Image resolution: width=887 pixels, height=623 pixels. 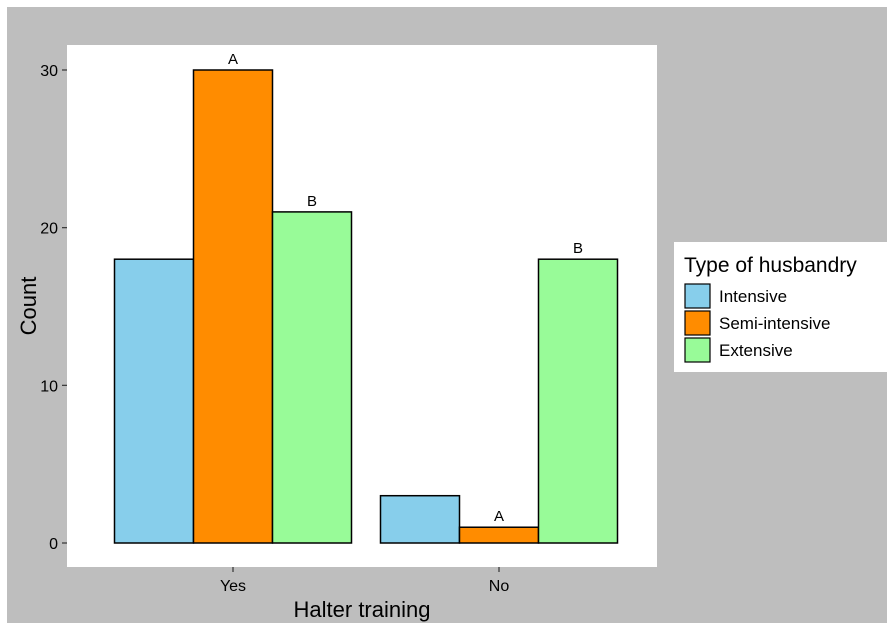 I want to click on y-axis-title: Count, so click(x=28, y=306).